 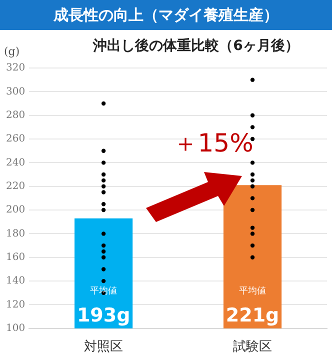 I want to click on y-tick-label: 280, so click(x=16, y=115).